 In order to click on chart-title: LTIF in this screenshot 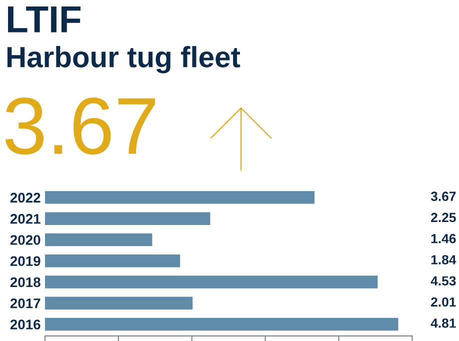, I will do `click(44, 19)`.